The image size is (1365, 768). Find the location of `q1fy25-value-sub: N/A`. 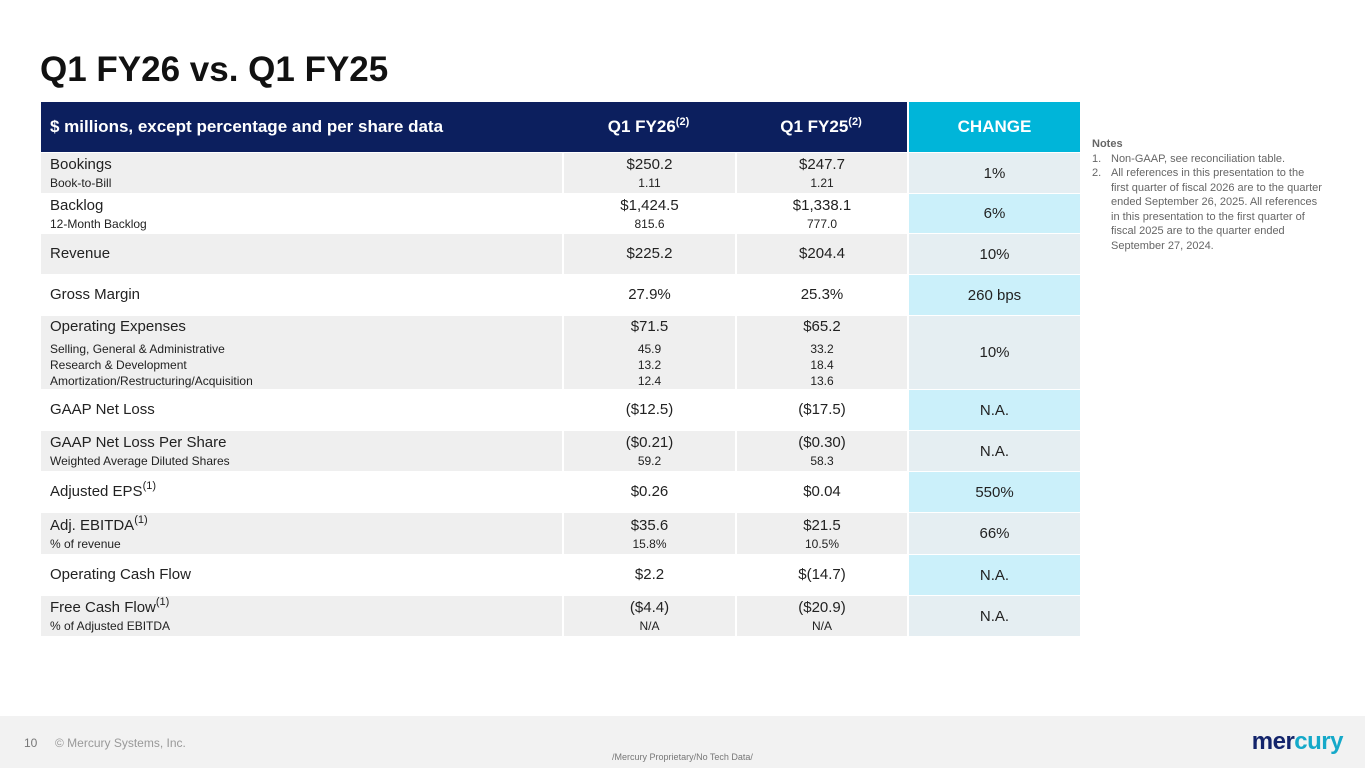

q1fy25-value-sub: N/A is located at coordinates (821, 626).